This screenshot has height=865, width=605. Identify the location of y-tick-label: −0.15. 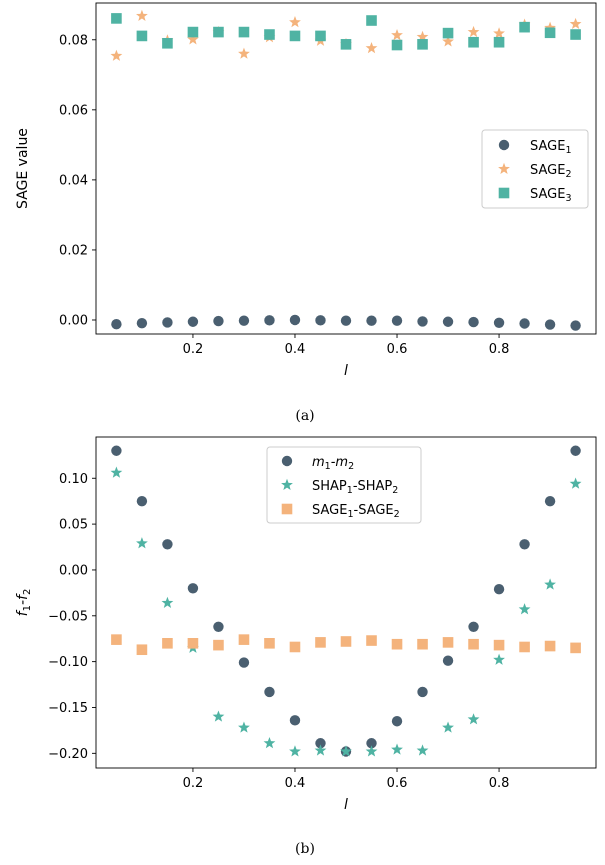
(68, 708).